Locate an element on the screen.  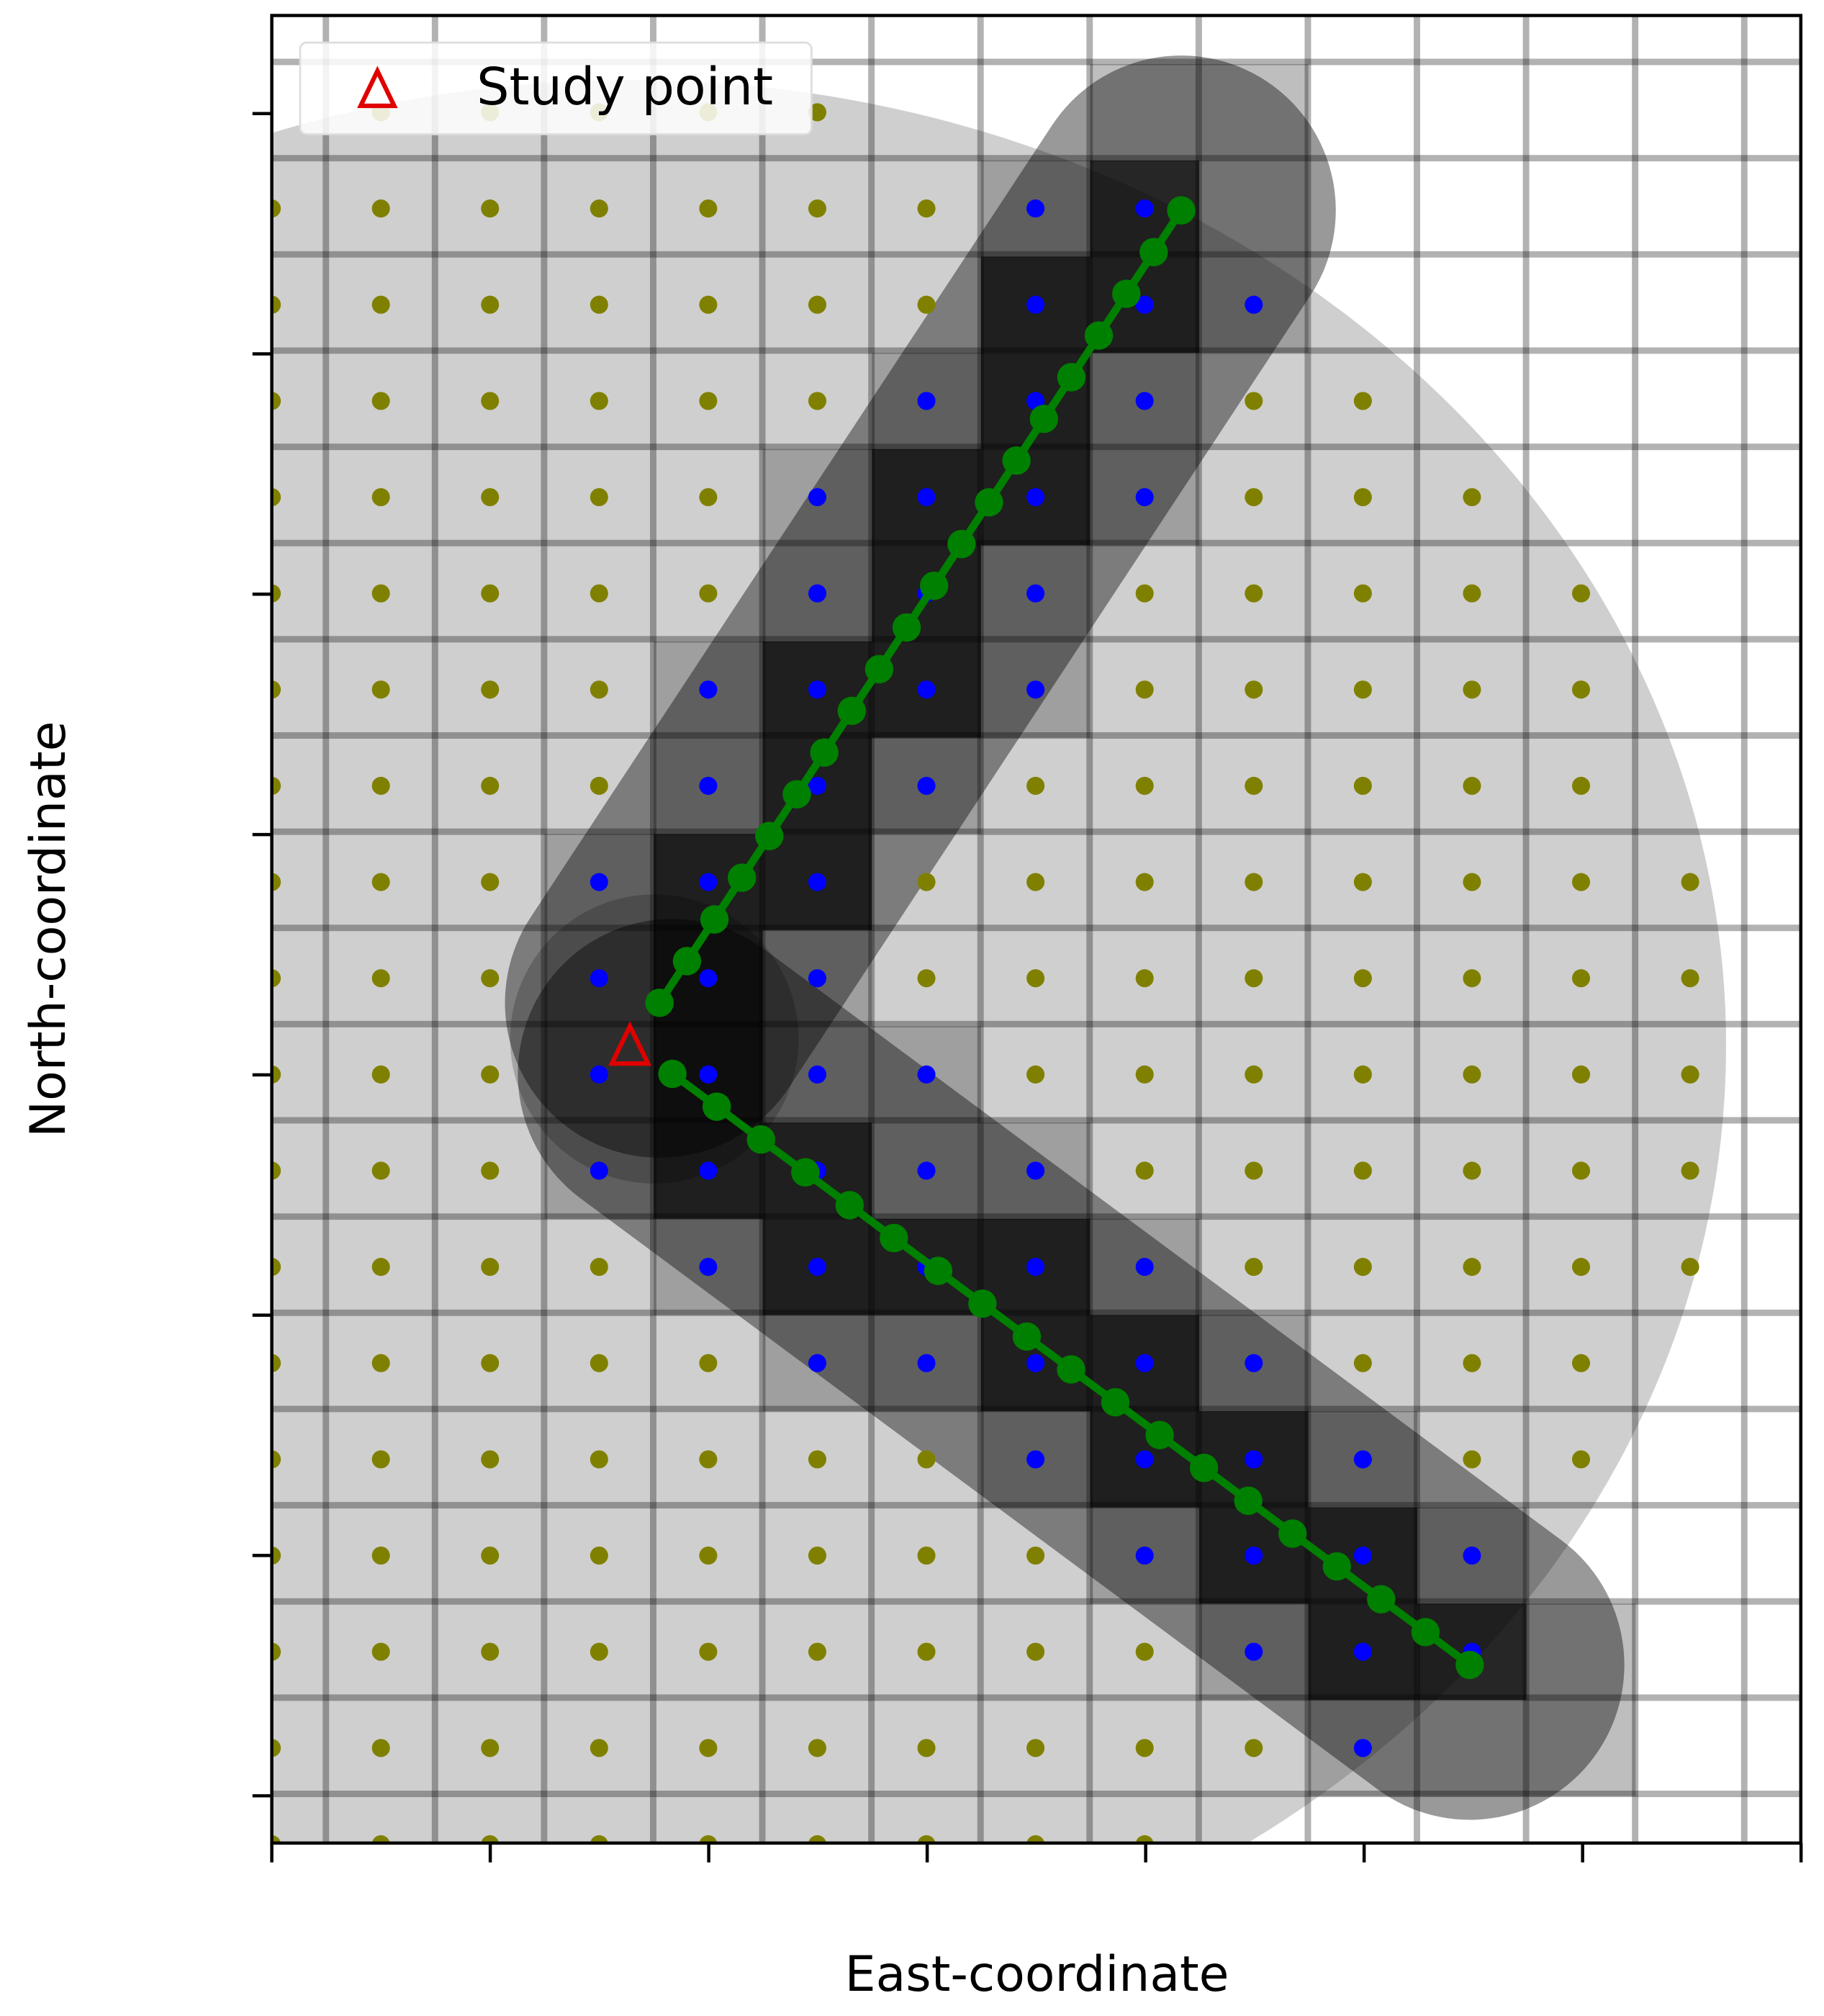
legend-marker is located at coordinates (377, 87).